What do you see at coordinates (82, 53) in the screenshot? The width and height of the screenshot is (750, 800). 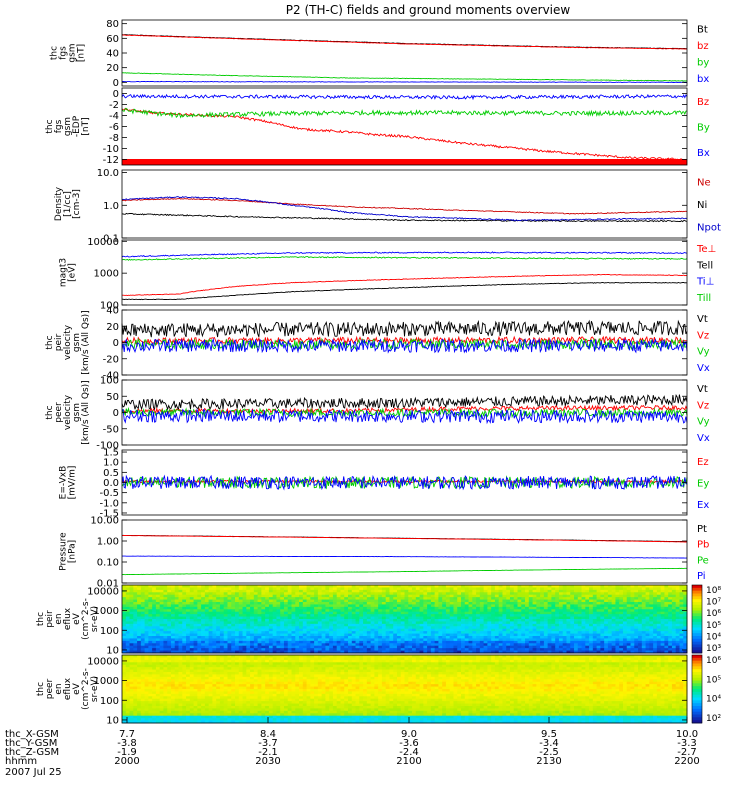 I see `y-axis-label-line: [nT]` at bounding box center [82, 53].